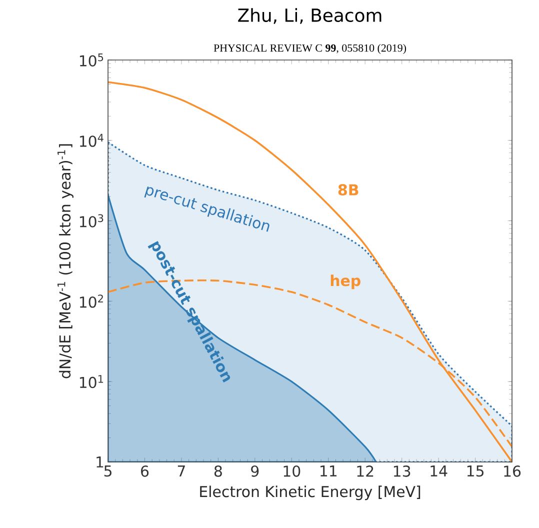 The image size is (539, 528). Describe the element at coordinates (475, 471) in the screenshot. I see `x-tick-label: 15` at that location.